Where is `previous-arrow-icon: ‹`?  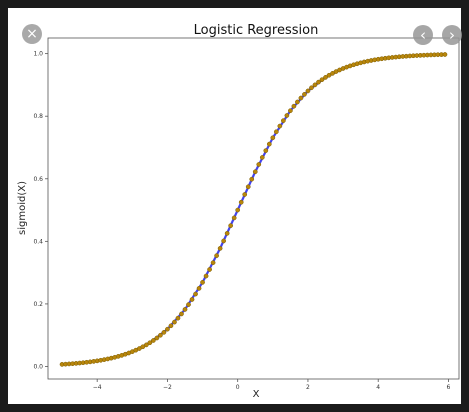 previous-arrow-icon: ‹ is located at coordinates (423, 35).